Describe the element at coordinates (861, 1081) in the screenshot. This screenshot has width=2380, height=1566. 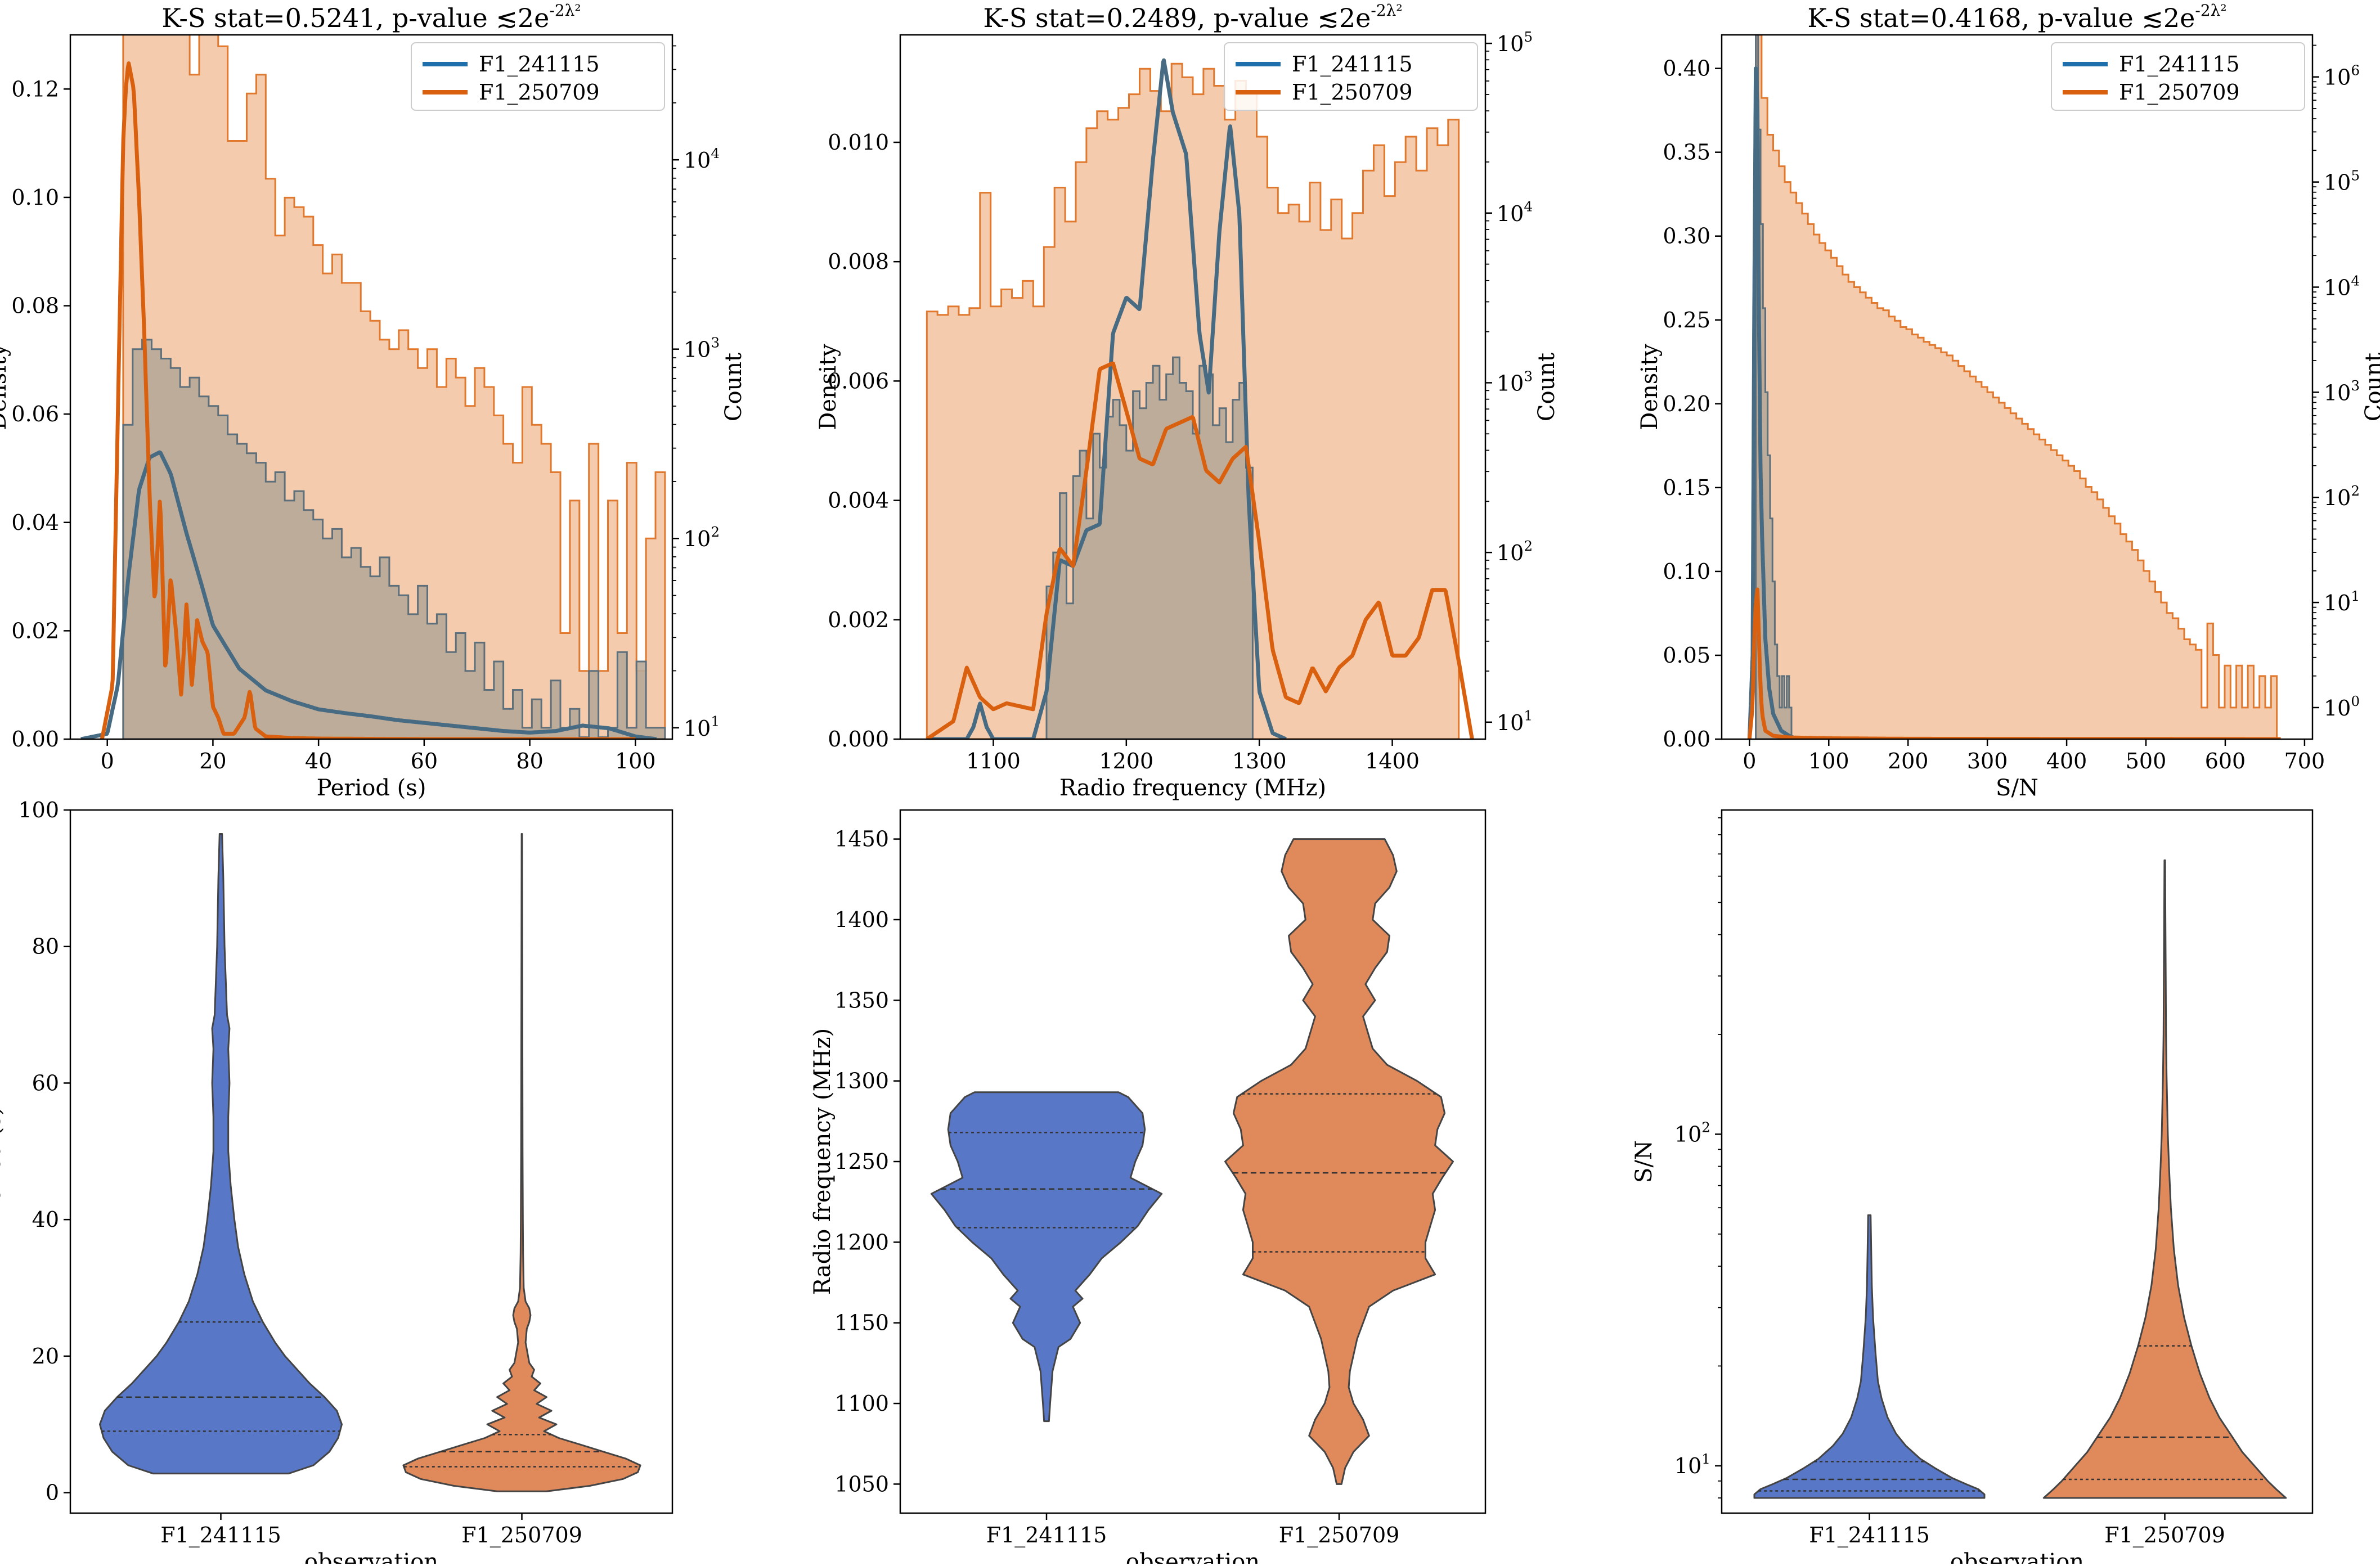
I see `y-tick-label: 1300` at that location.